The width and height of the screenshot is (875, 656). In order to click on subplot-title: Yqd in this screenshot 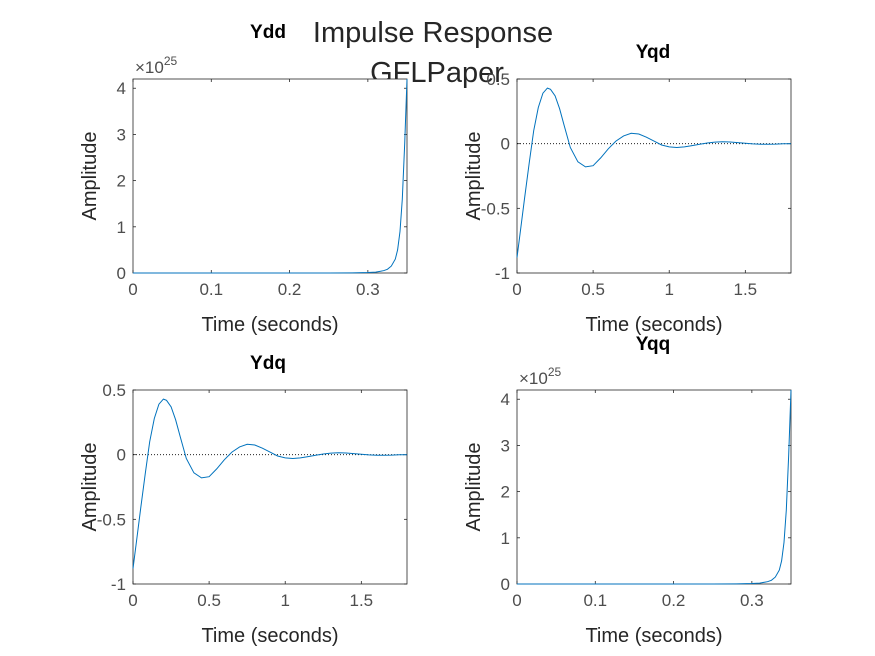, I will do `click(653, 52)`.